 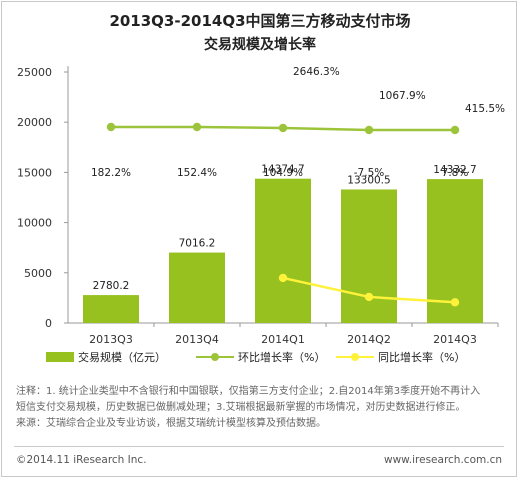 I want to click on y-tick-label: 10000, so click(x=34, y=223).